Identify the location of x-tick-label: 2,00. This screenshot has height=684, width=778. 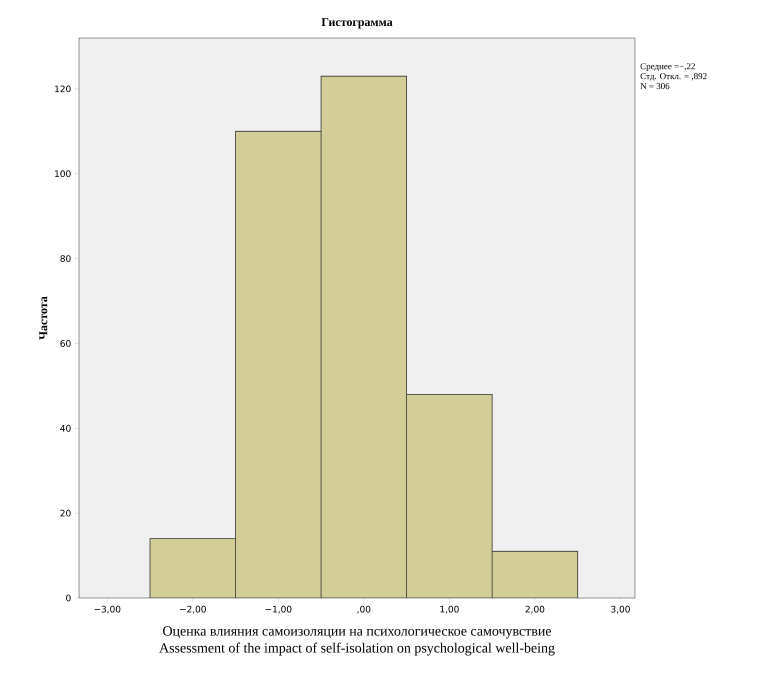
(535, 610).